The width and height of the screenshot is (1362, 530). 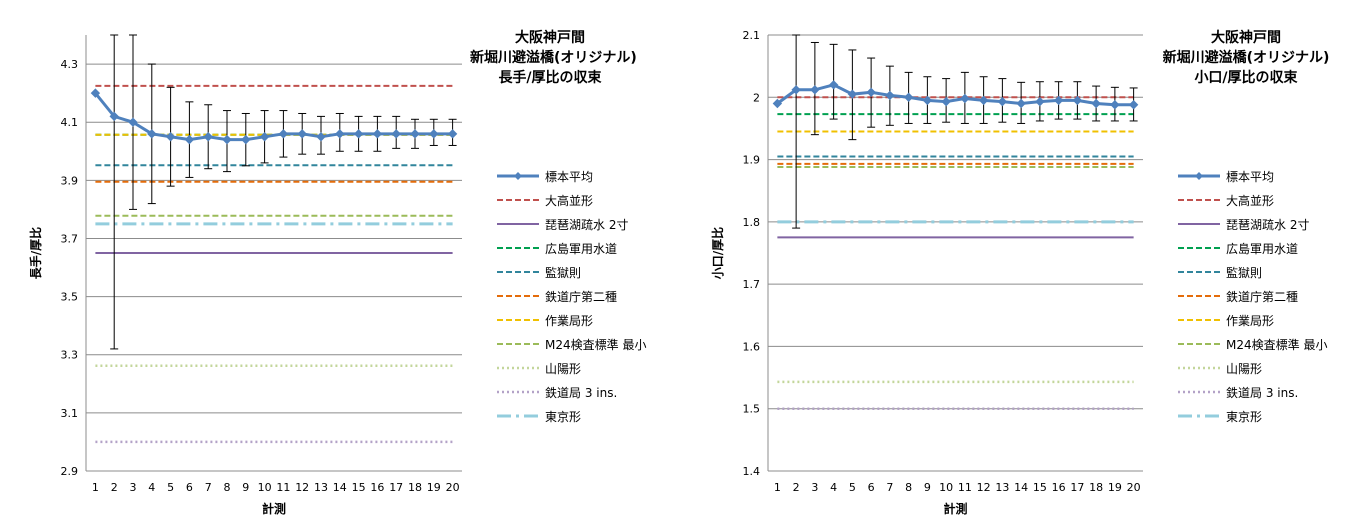 What do you see at coordinates (1246, 38) in the screenshot?
I see `chart-title-line-1: 大阪神戸間` at bounding box center [1246, 38].